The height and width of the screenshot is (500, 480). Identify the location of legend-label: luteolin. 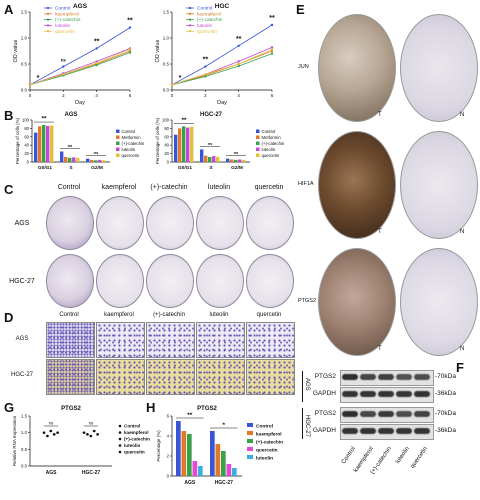
(132, 445).